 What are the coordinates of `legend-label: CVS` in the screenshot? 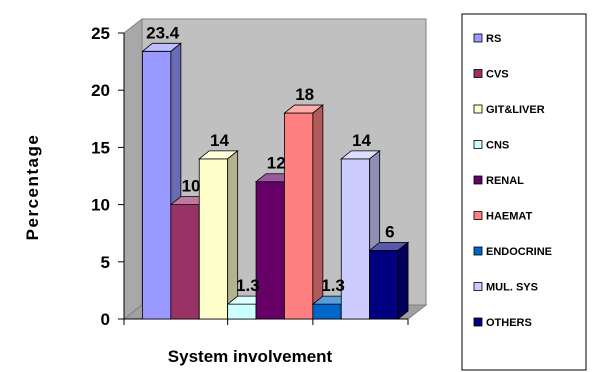 It's located at (497, 75).